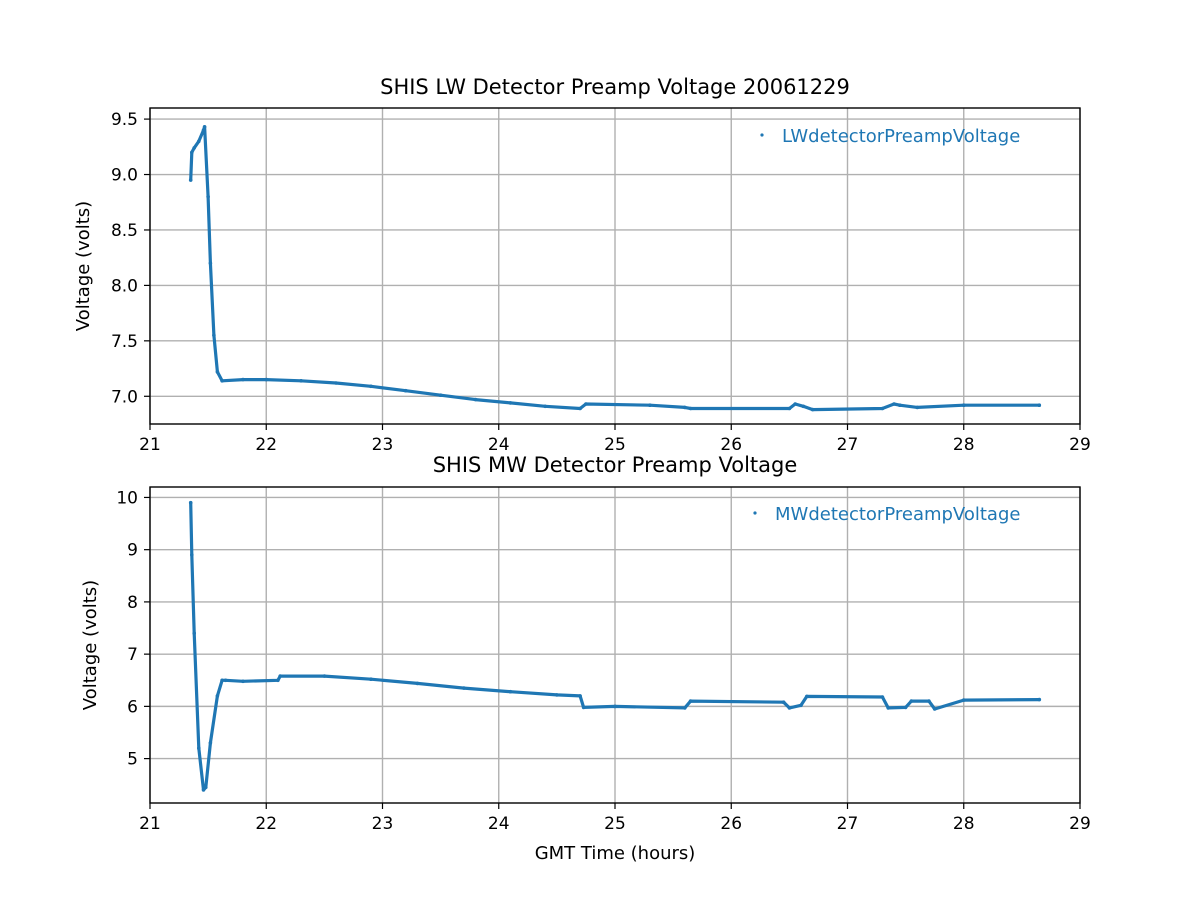 This screenshot has height=900, width=1200. I want to click on y-tick-label: 7, so click(132, 655).